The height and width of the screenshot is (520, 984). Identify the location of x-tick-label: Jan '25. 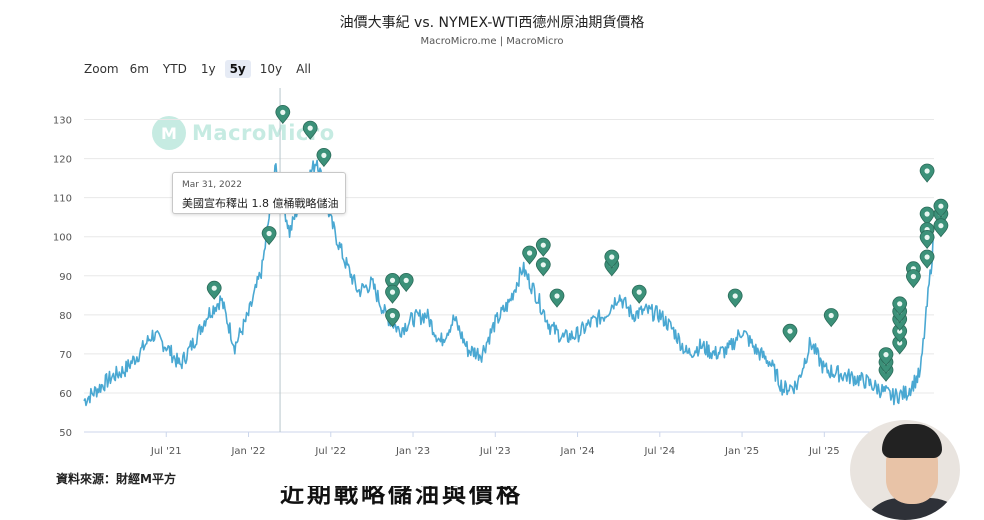
(741, 451).